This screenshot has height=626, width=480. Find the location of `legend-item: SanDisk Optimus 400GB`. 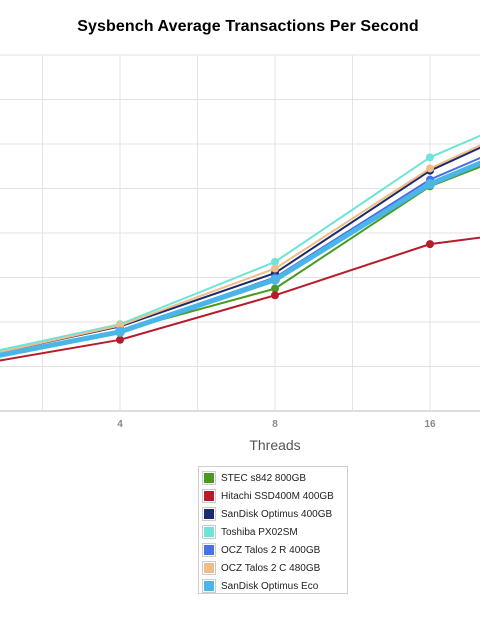

legend-item: SanDisk Optimus 400GB is located at coordinates (274, 514).